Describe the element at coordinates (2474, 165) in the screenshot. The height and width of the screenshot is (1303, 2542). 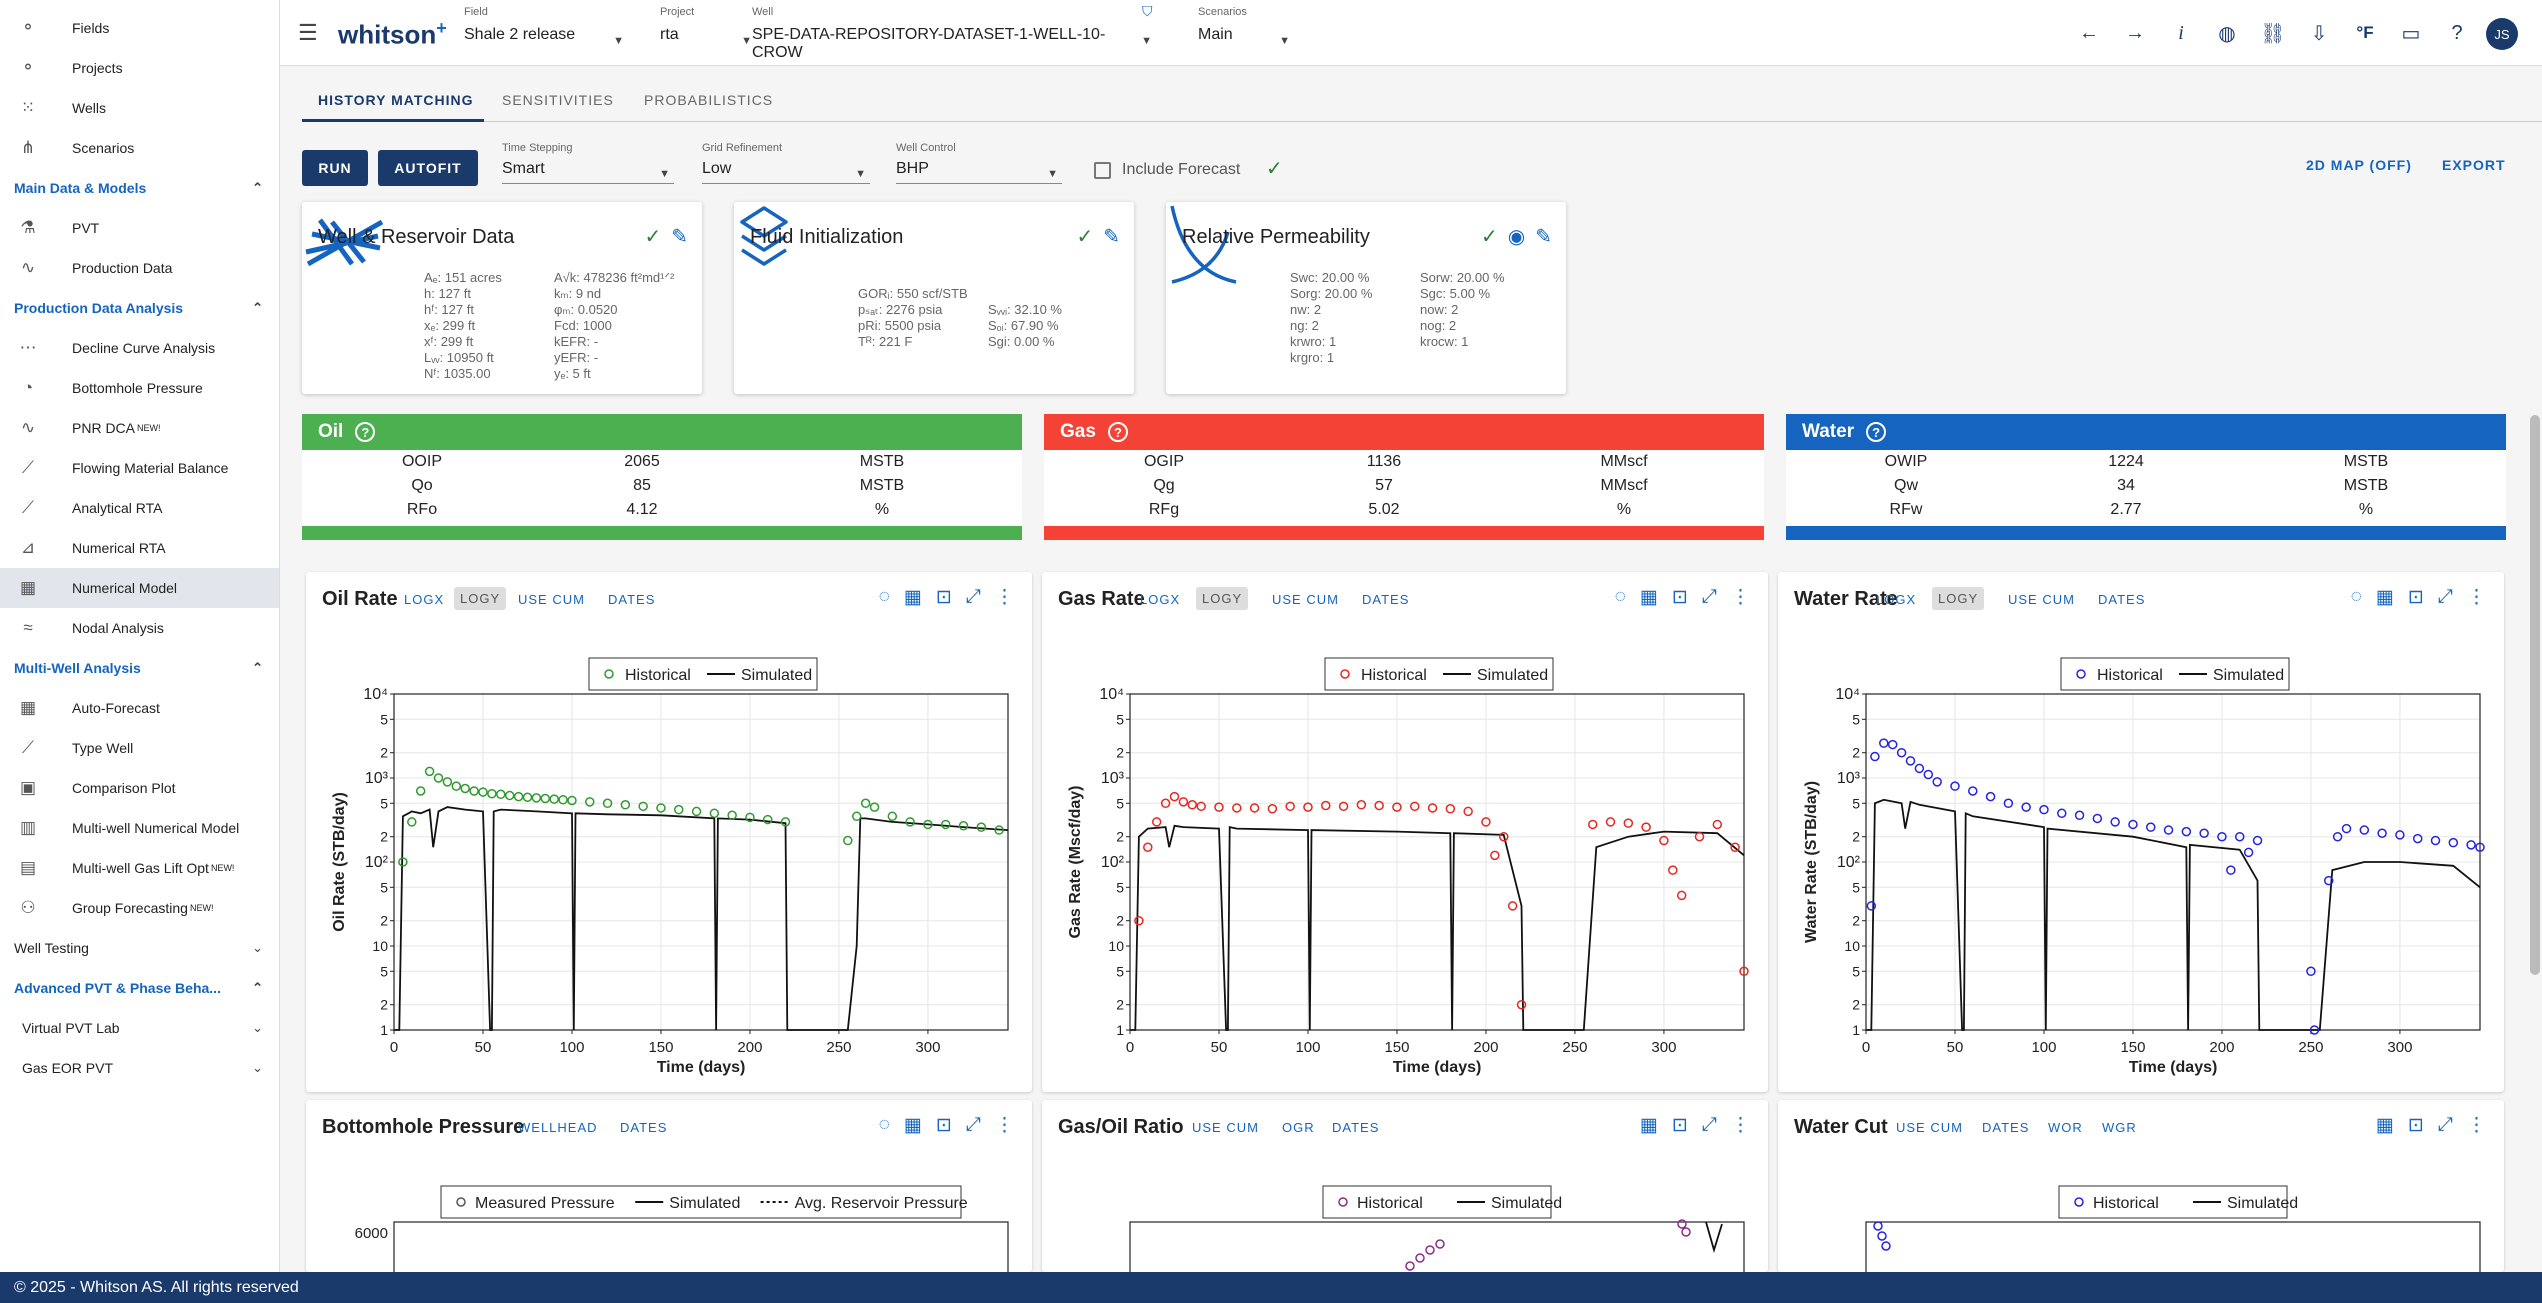
I see `export-button: EXPORT` at that location.